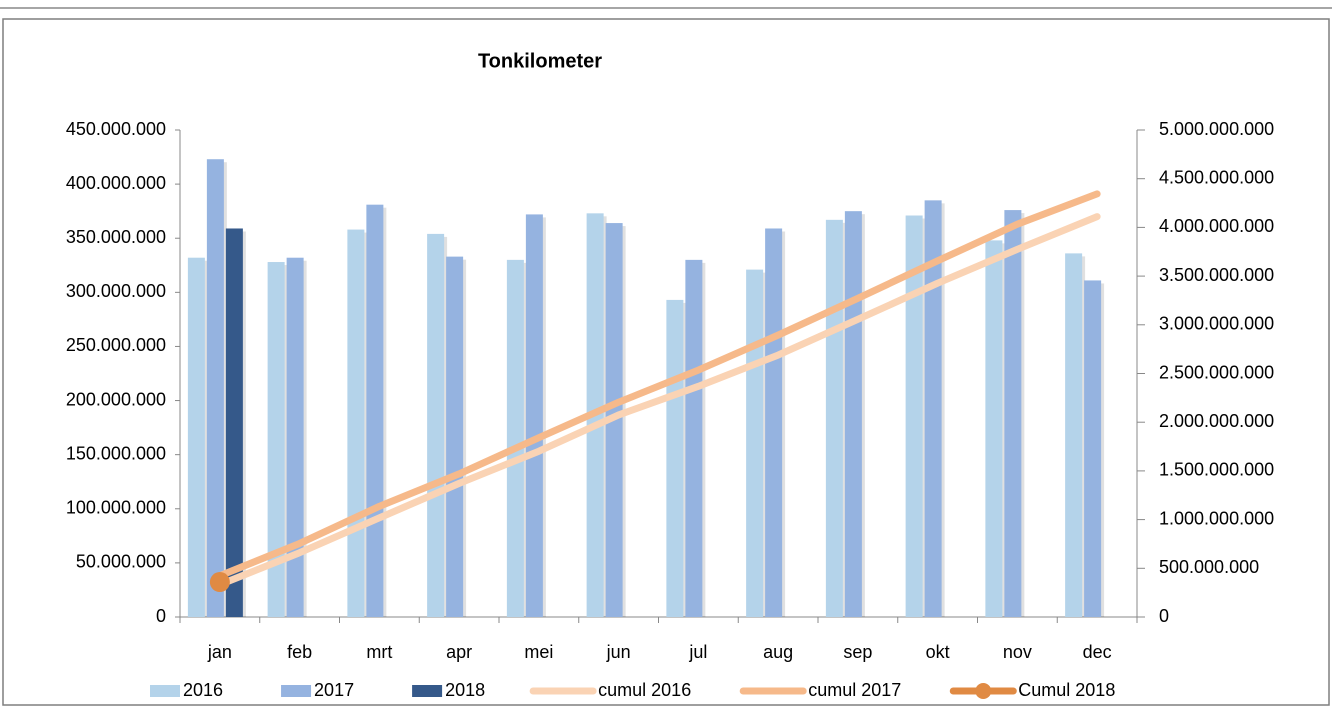 Image resolution: width=1332 pixels, height=709 pixels. I want to click on x-tick-label: mei, so click(538, 652).